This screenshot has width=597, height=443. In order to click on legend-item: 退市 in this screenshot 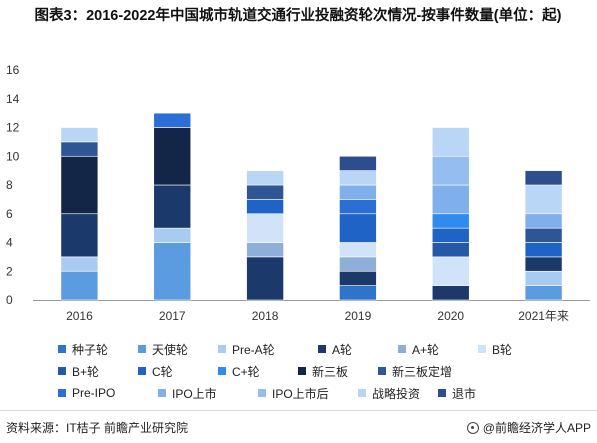, I will do `click(478, 393)`.